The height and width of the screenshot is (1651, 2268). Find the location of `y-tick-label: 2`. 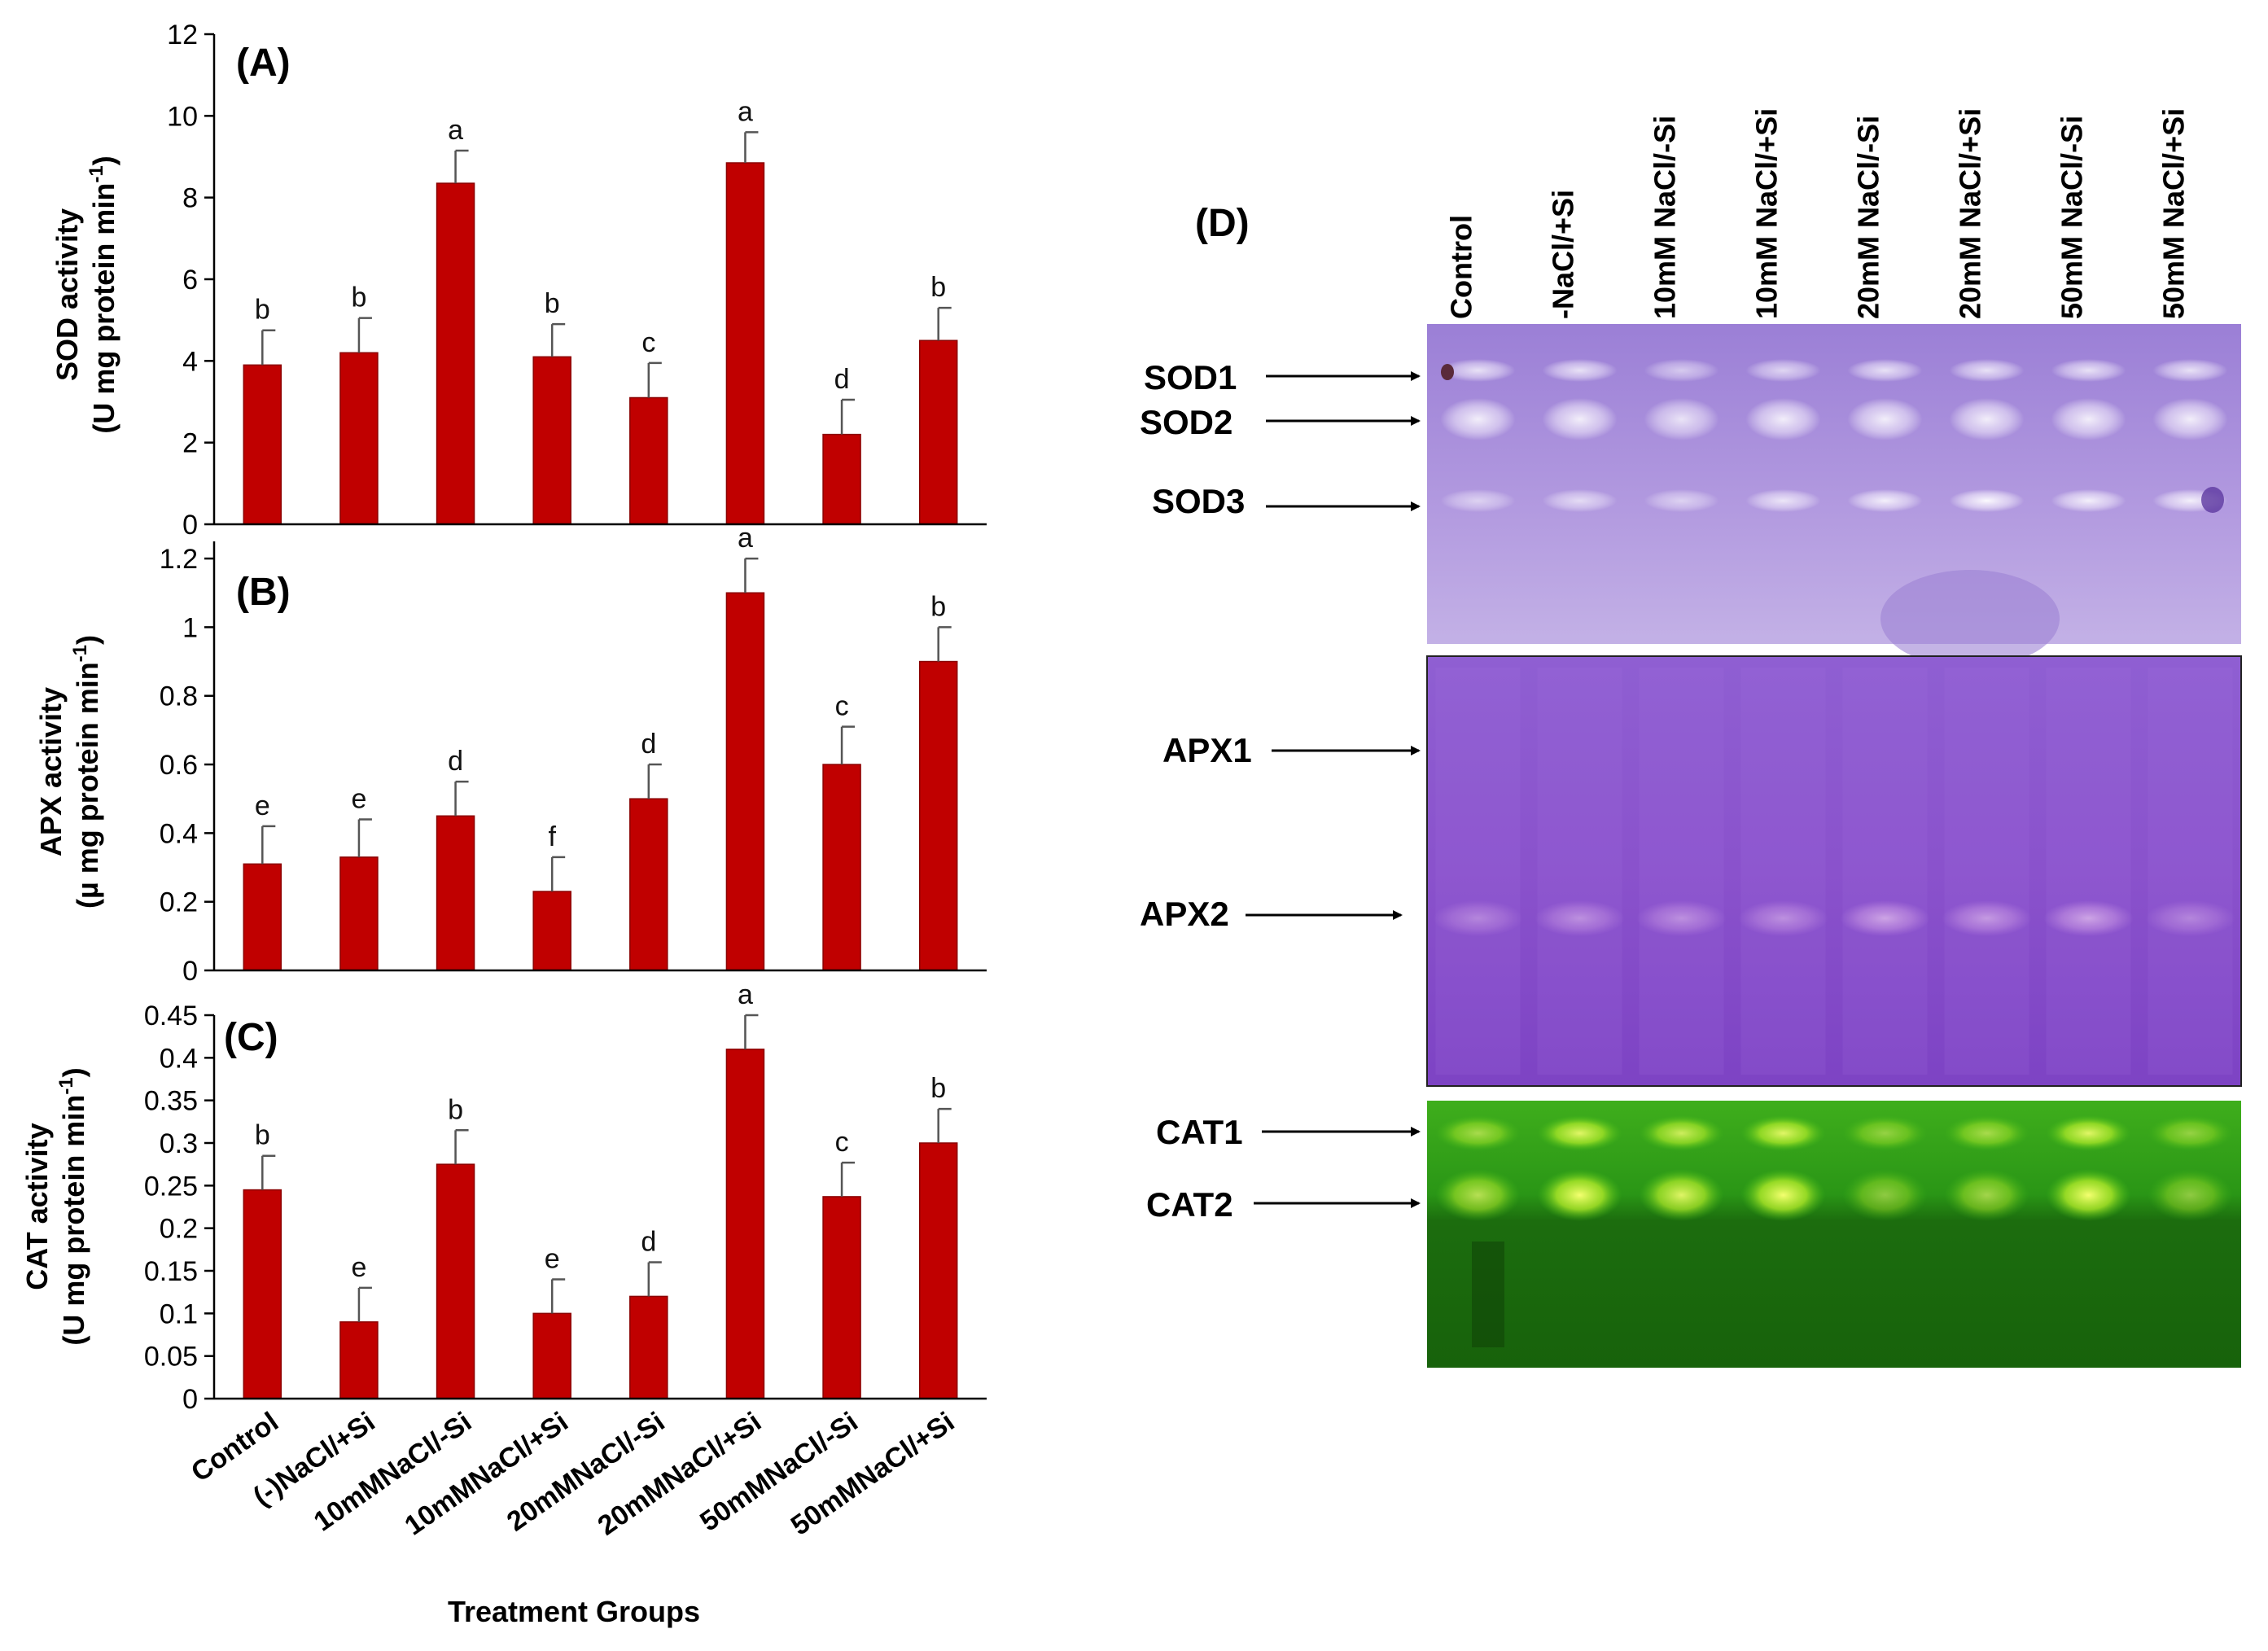

y-tick-label: 2 is located at coordinates (190, 444).